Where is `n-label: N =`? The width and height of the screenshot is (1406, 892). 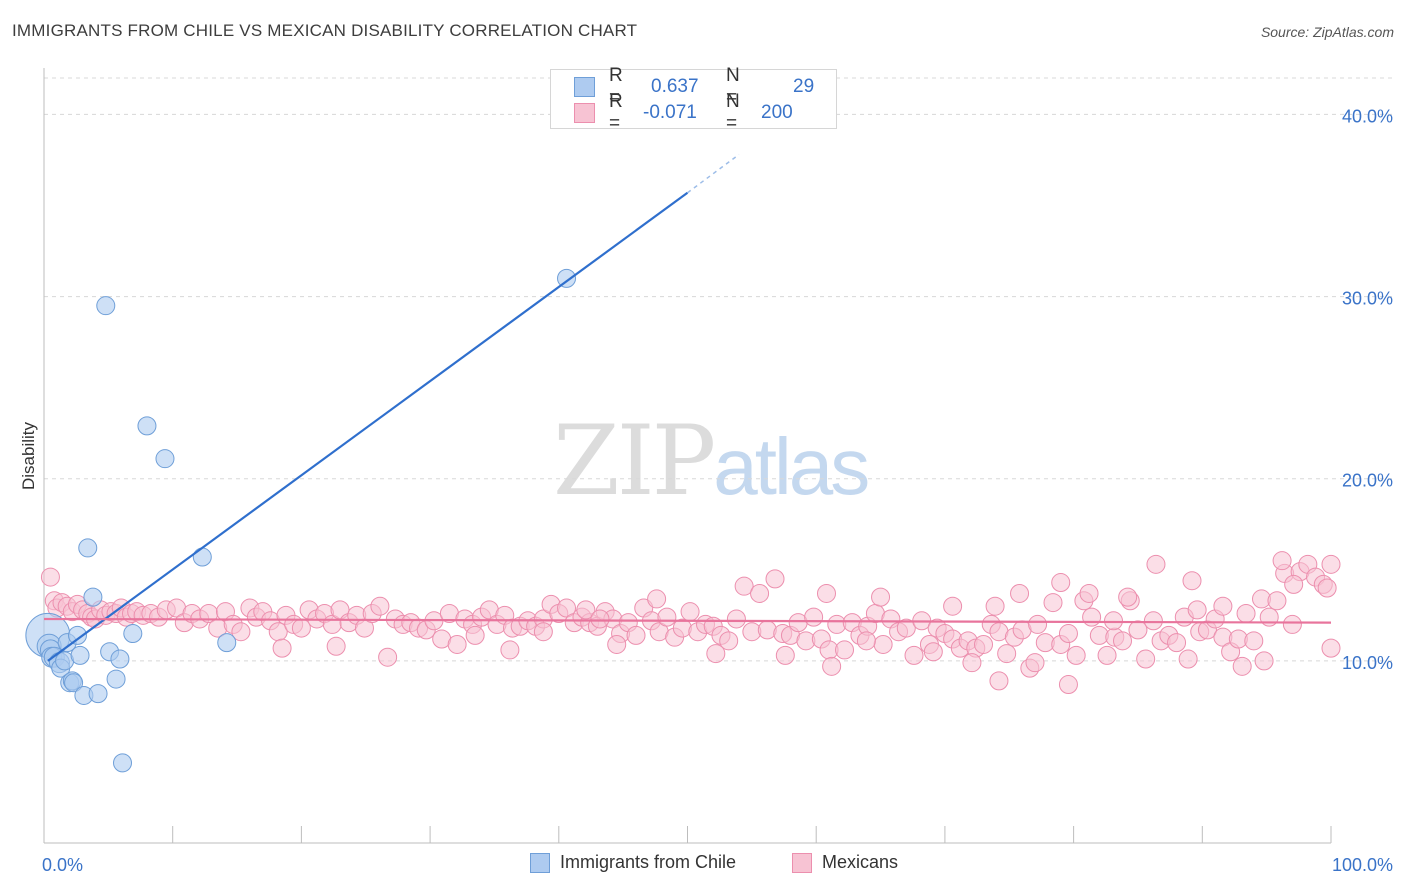 n-label: N = is located at coordinates (733, 86).